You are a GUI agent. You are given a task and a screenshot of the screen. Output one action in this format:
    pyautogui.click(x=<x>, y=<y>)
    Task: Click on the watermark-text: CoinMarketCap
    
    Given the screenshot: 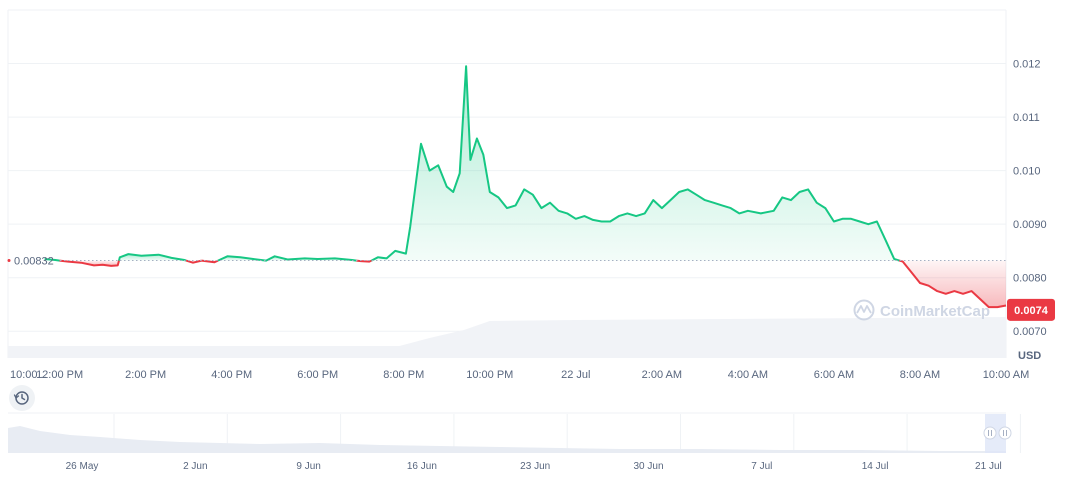 What is the action you would take?
    pyautogui.click(x=935, y=311)
    